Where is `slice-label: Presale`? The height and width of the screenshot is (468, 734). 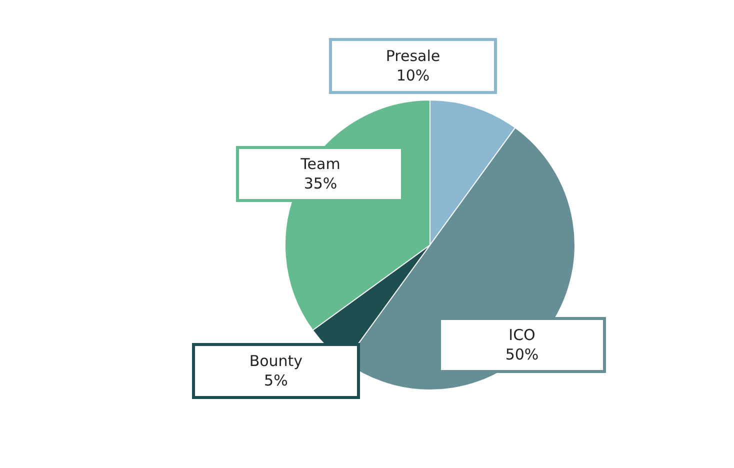
slice-label: Presale is located at coordinates (413, 56).